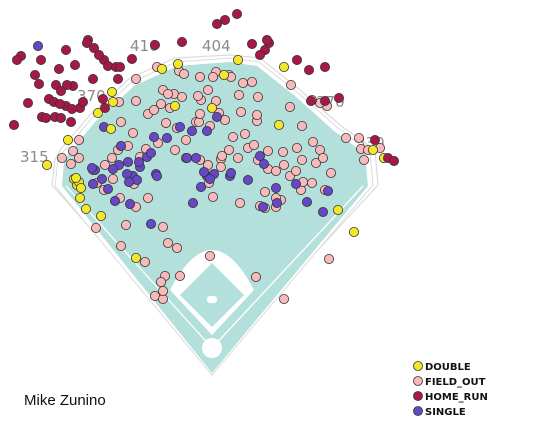 The height and width of the screenshot is (425, 552). Describe the element at coordinates (450, 389) in the screenshot. I see `legend: DOUBLE FIELD_OUT HOME_RUN SINGLE` at that location.